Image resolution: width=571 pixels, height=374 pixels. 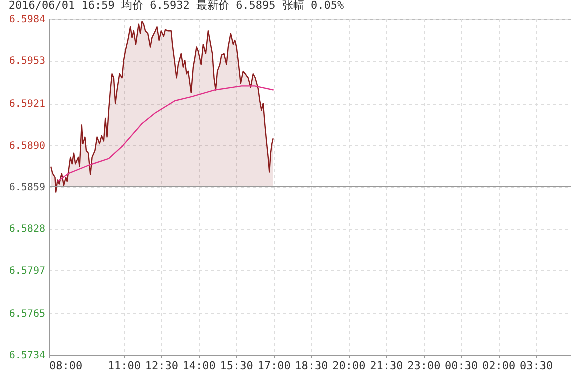 I want to click on x-tick-label: 11:00, so click(x=124, y=366).